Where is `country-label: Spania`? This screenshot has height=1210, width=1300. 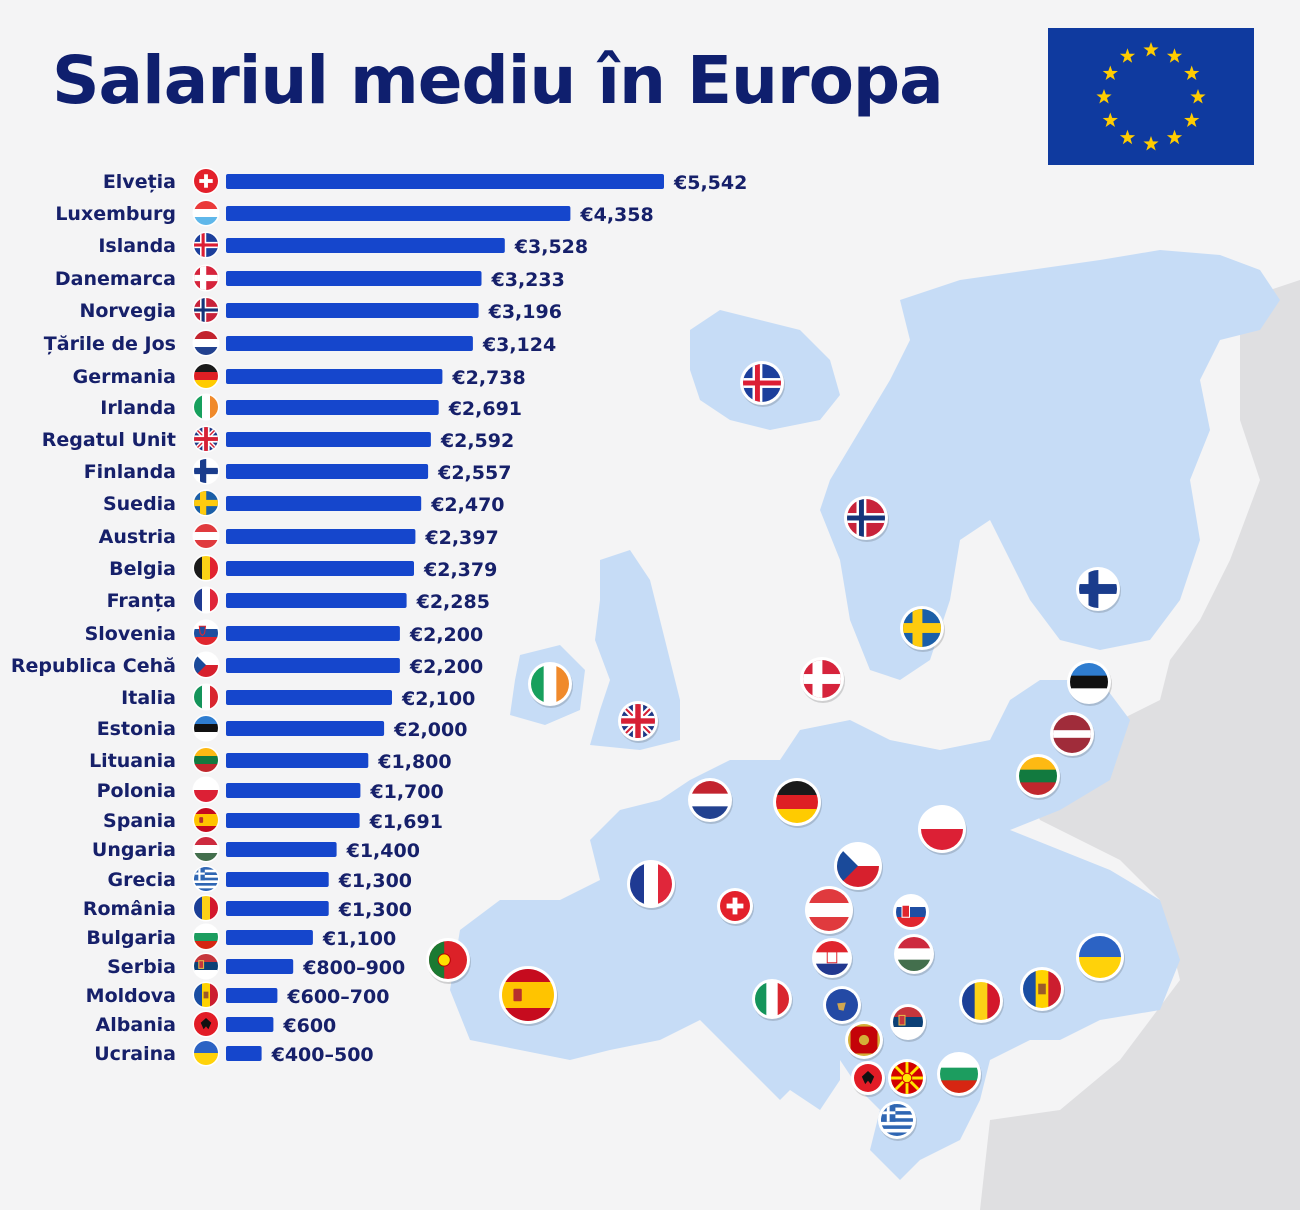 country-label: Spania is located at coordinates (139, 821).